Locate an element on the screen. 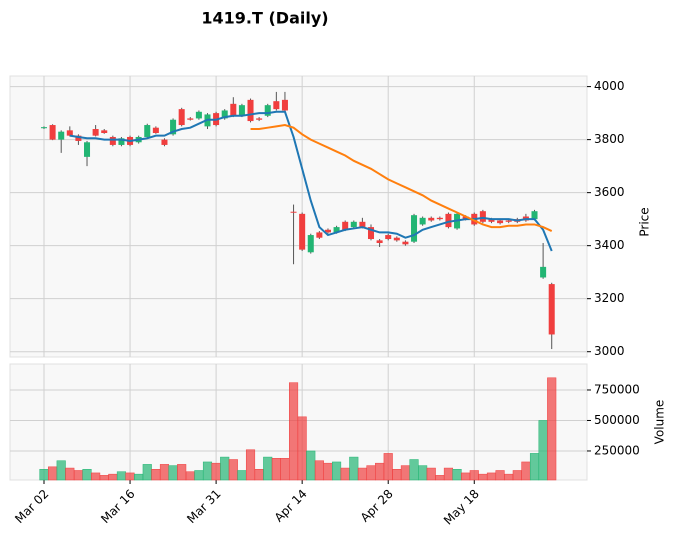 This screenshot has width=677, height=545. x-tick-label: Mar 31 is located at coordinates (203, 506).